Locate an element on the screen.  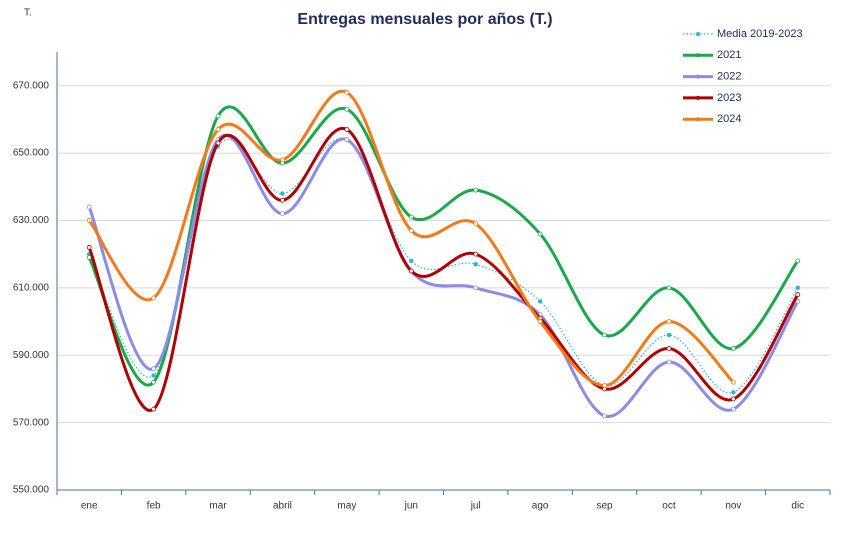
x-tick-label: ene is located at coordinates (89, 506).